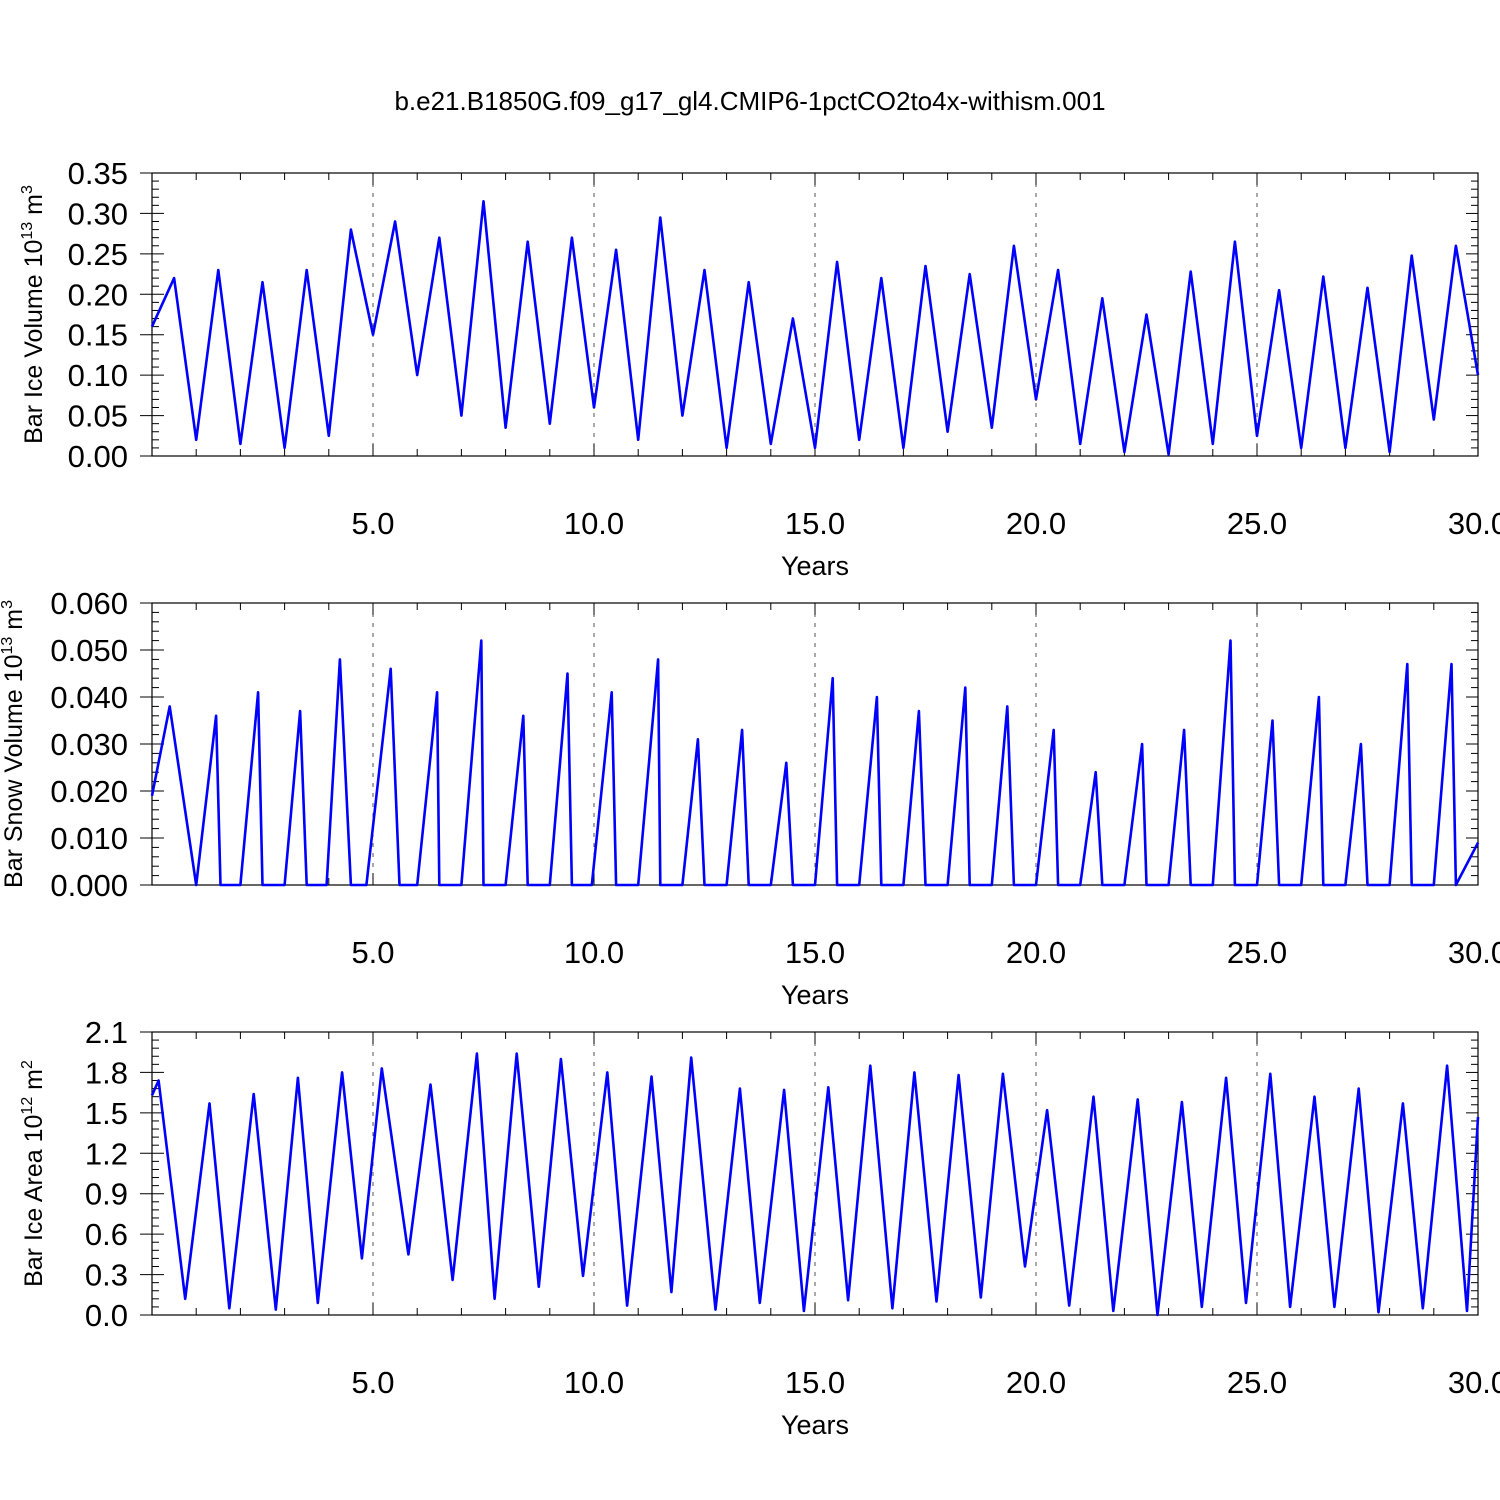 The image size is (1500, 1500). I want to click on y-tick-label: 0.040, so click(89, 697).